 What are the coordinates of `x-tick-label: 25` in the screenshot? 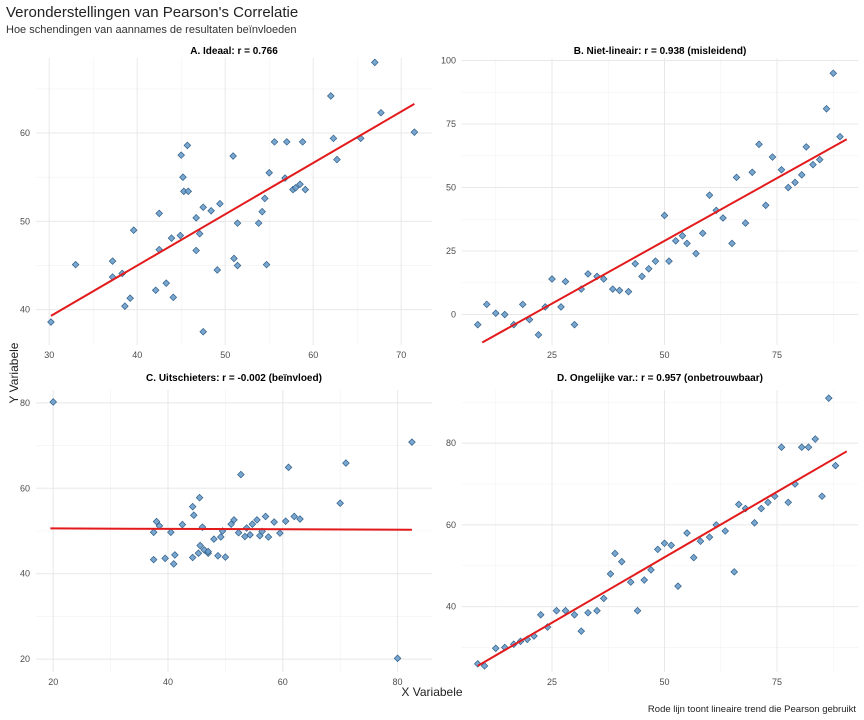 It's located at (552, 355).